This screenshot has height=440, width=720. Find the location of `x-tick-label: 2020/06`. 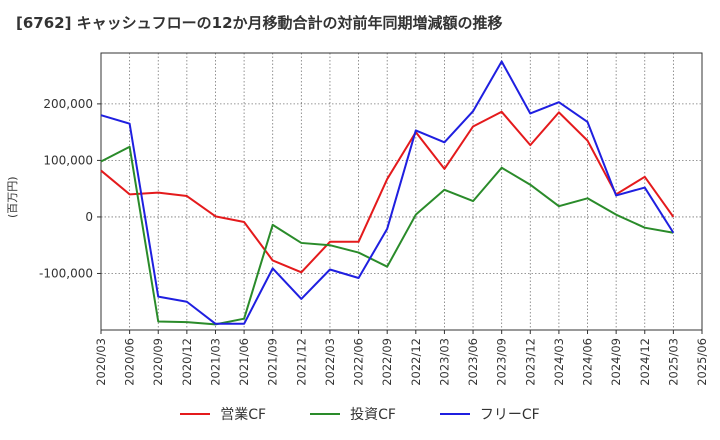

x-tick-label: 2020/06 is located at coordinates (130, 362).